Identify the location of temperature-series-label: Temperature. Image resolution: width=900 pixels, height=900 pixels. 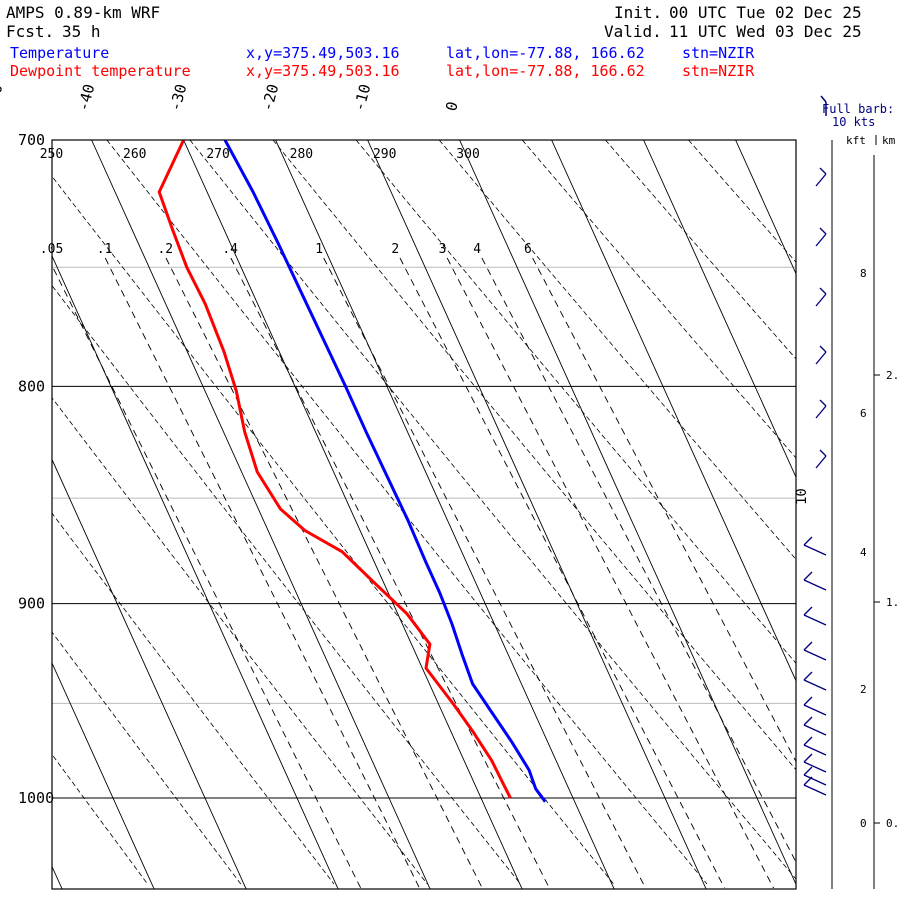
(60, 53).